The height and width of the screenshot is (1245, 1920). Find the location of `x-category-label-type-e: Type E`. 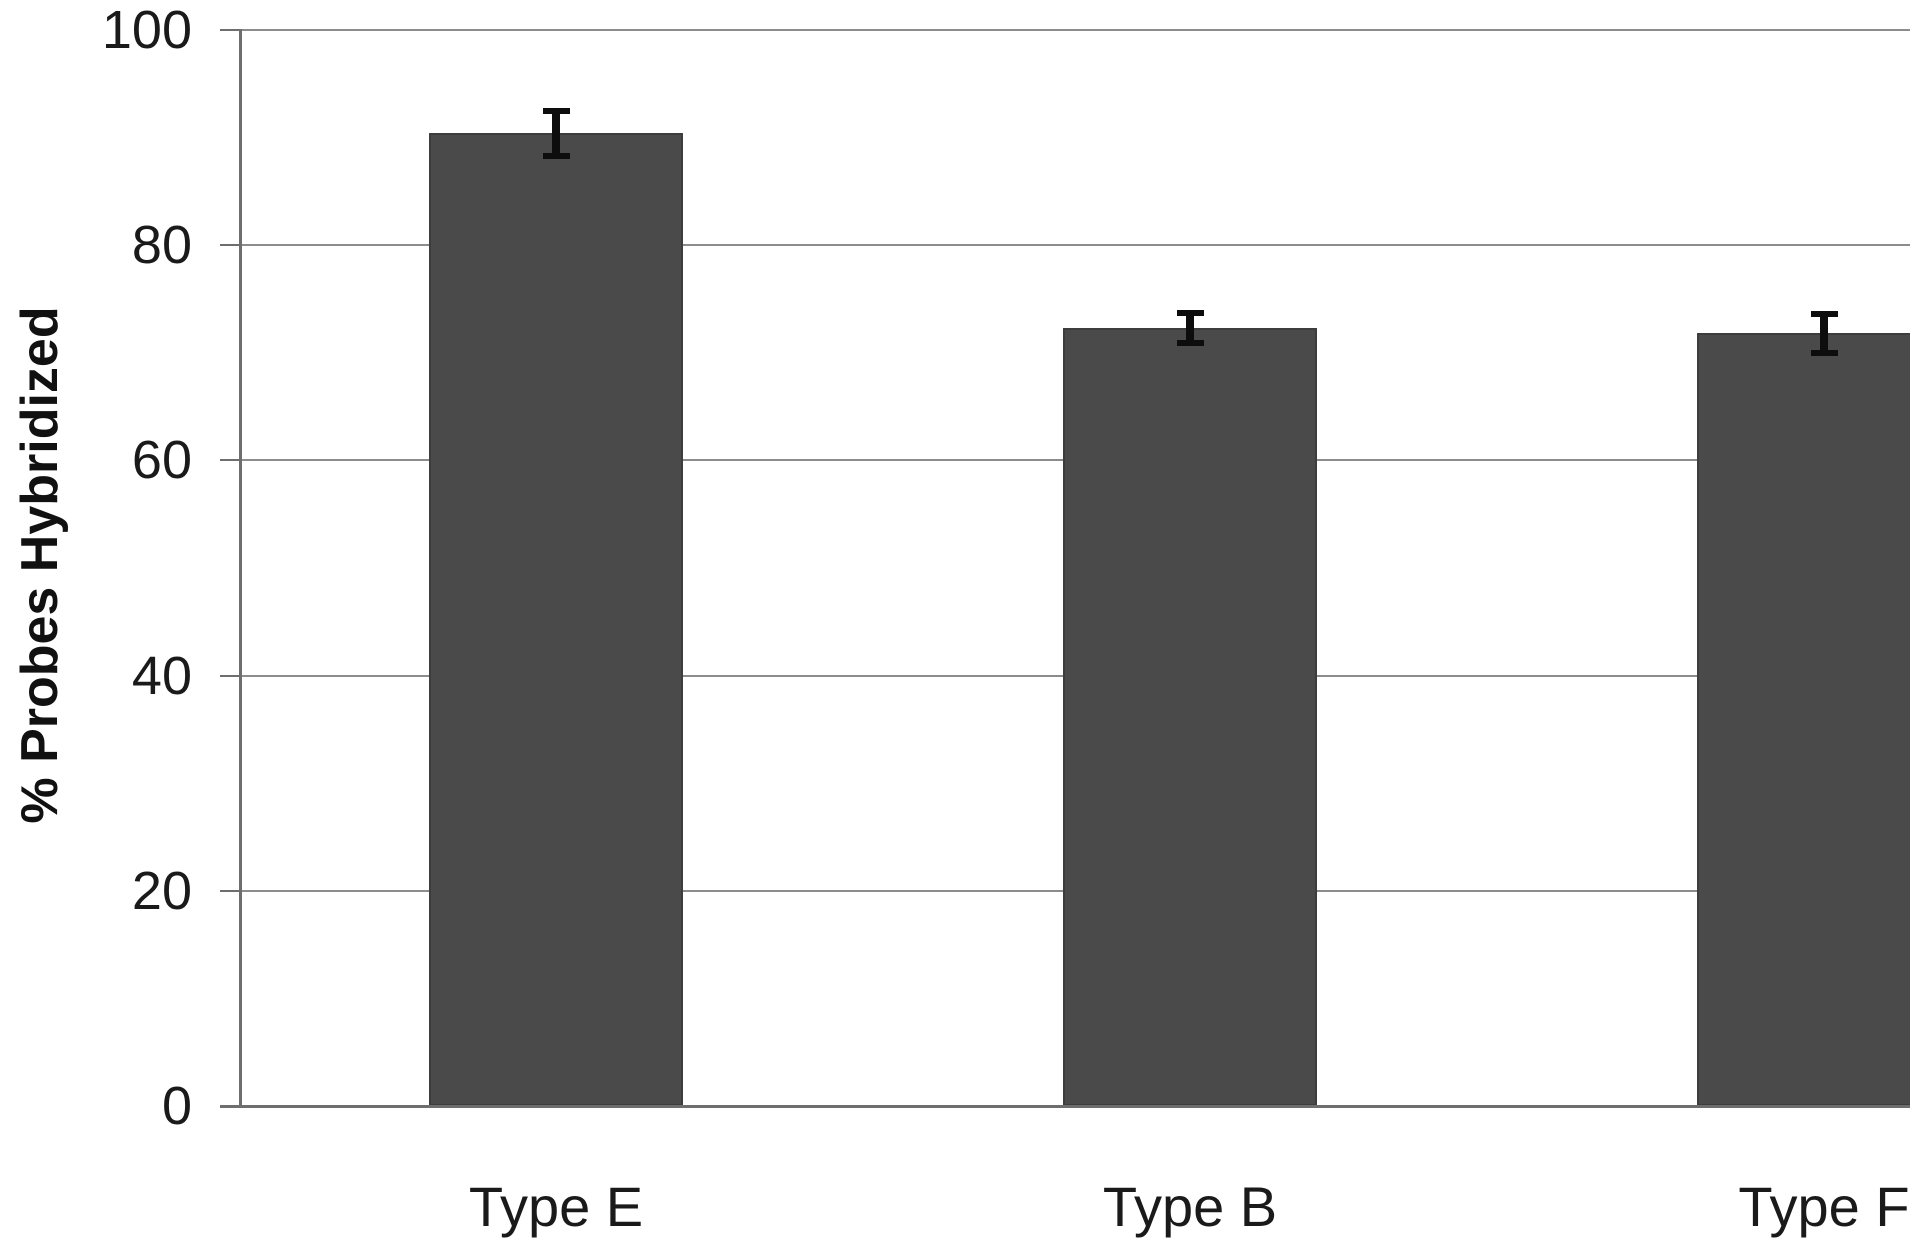

x-category-label-type-e: Type E is located at coordinates (556, 1206).